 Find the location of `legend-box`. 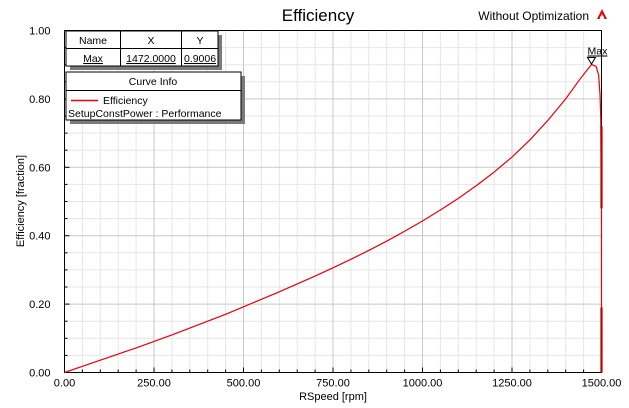

legend-box is located at coordinates (153, 96).